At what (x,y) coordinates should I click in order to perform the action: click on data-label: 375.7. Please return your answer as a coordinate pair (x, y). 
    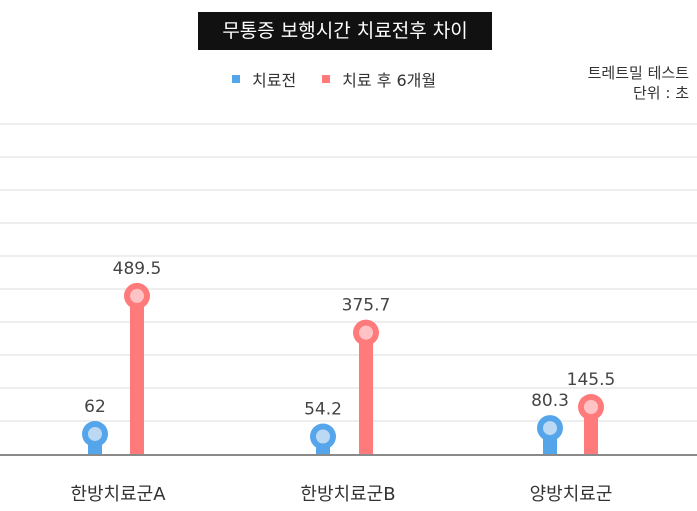
    Looking at the image, I should click on (366, 306).